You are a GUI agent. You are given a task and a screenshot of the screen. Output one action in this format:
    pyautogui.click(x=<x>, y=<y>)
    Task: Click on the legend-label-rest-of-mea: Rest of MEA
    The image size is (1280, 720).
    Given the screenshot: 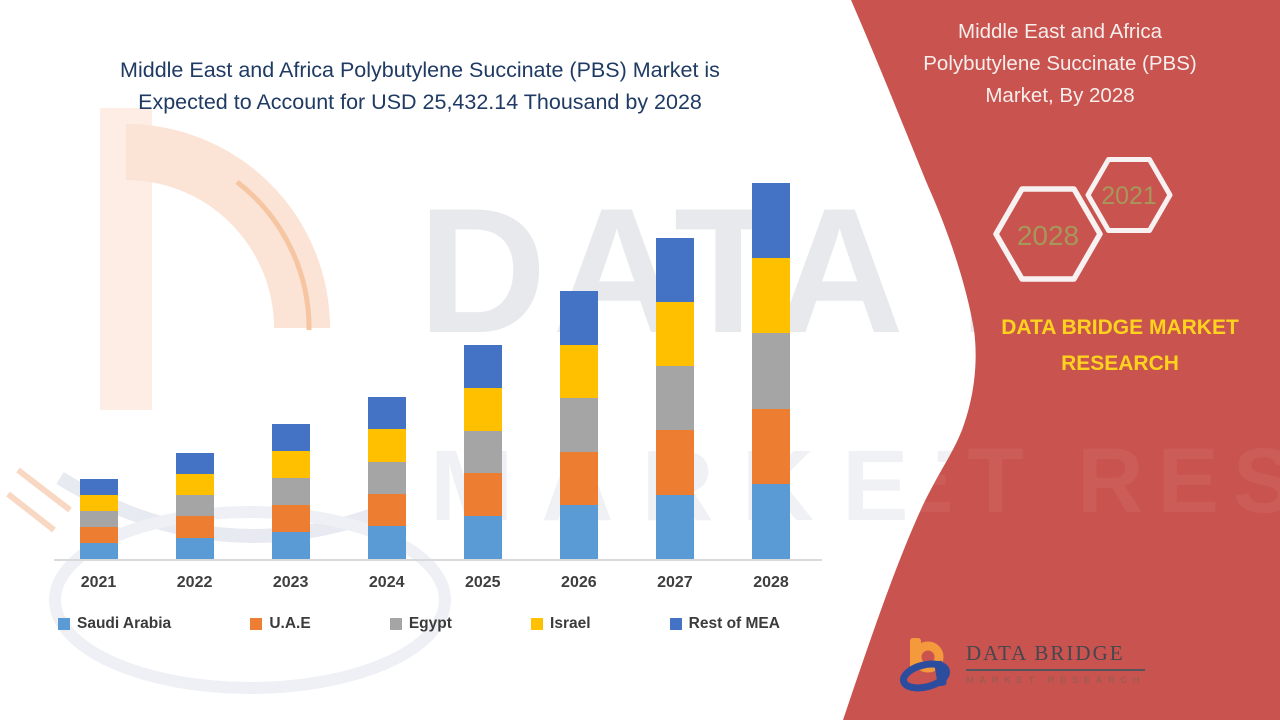 What is the action you would take?
    pyautogui.click(x=734, y=623)
    